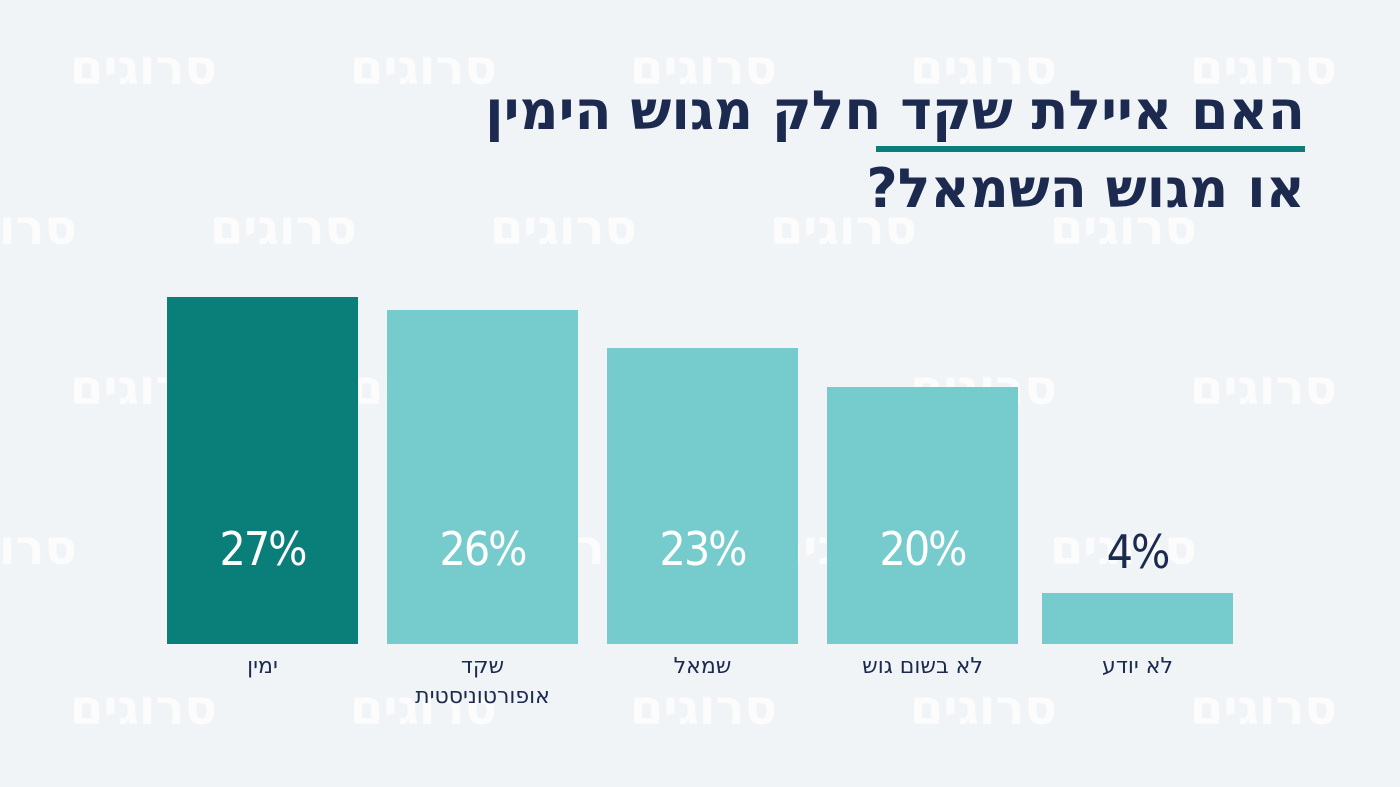  What do you see at coordinates (1090, 149) in the screenshot?
I see `title-underline` at bounding box center [1090, 149].